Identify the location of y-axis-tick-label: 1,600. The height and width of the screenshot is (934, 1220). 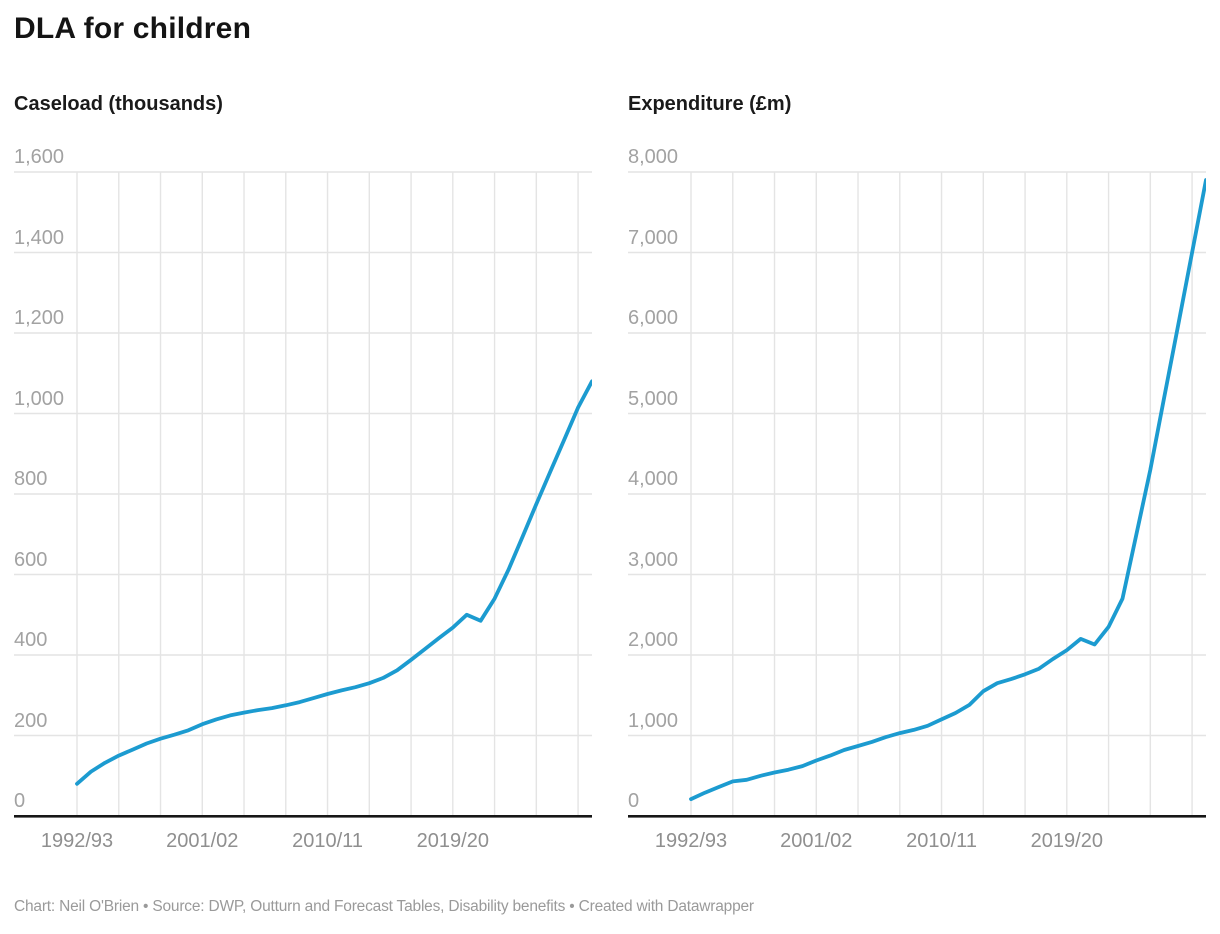
(39, 157).